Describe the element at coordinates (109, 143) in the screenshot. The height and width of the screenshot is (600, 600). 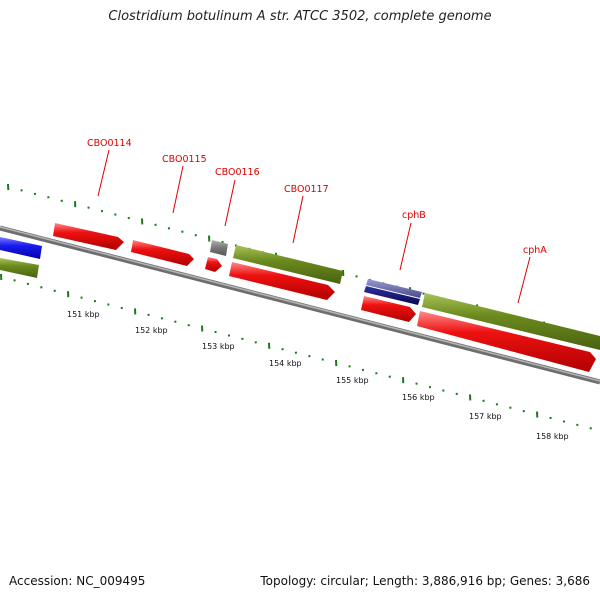
I see `gene-label-CBO0114: CBO0114` at that location.